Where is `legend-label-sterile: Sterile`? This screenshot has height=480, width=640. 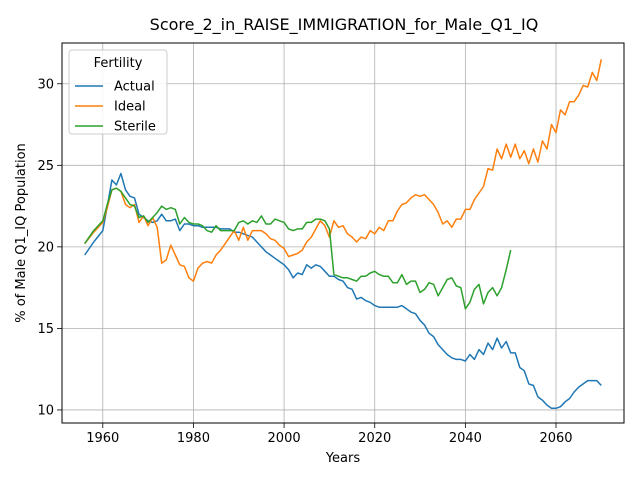 legend-label-sterile: Sterile is located at coordinates (135, 127).